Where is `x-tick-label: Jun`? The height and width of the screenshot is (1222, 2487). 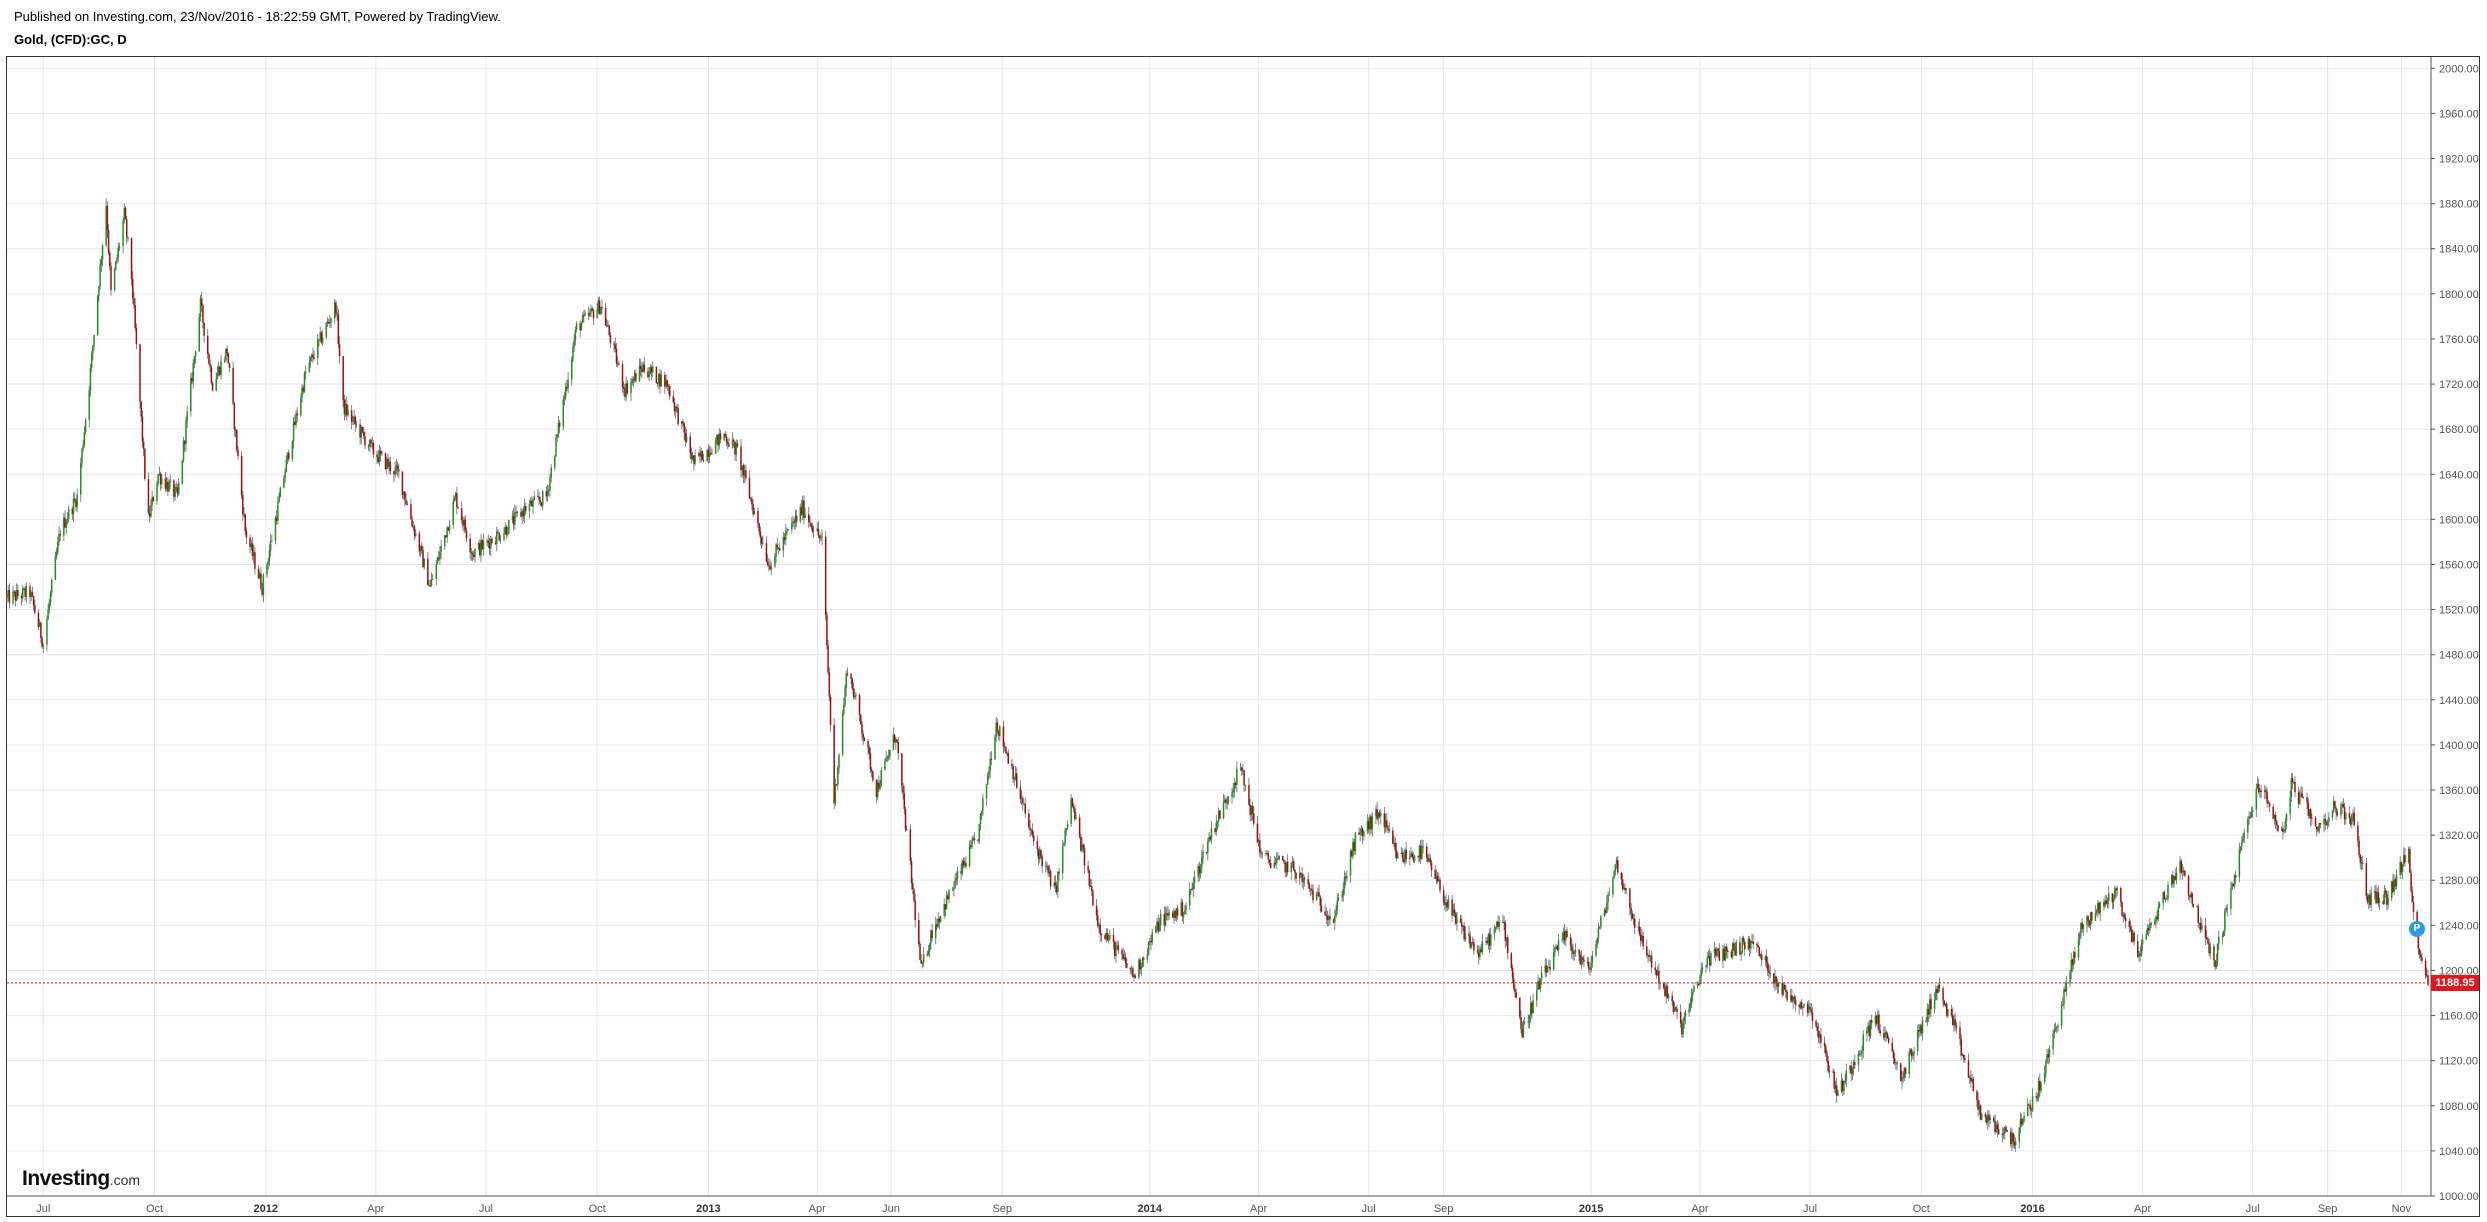 x-tick-label: Jun is located at coordinates (891, 1209).